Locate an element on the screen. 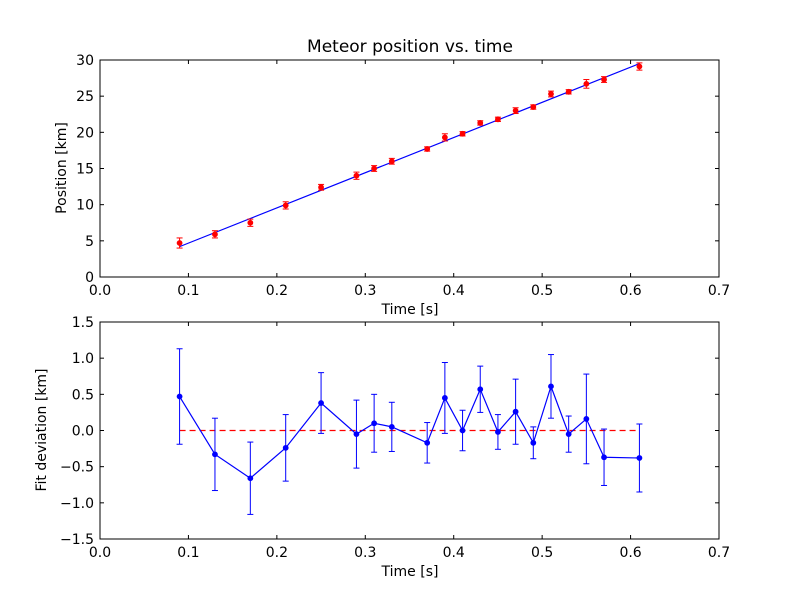  y-axis-label: Fit deviation [km] is located at coordinates (42, 429).